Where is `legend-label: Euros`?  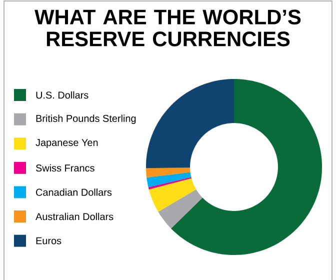
legend-label: Euros is located at coordinates (49, 240).